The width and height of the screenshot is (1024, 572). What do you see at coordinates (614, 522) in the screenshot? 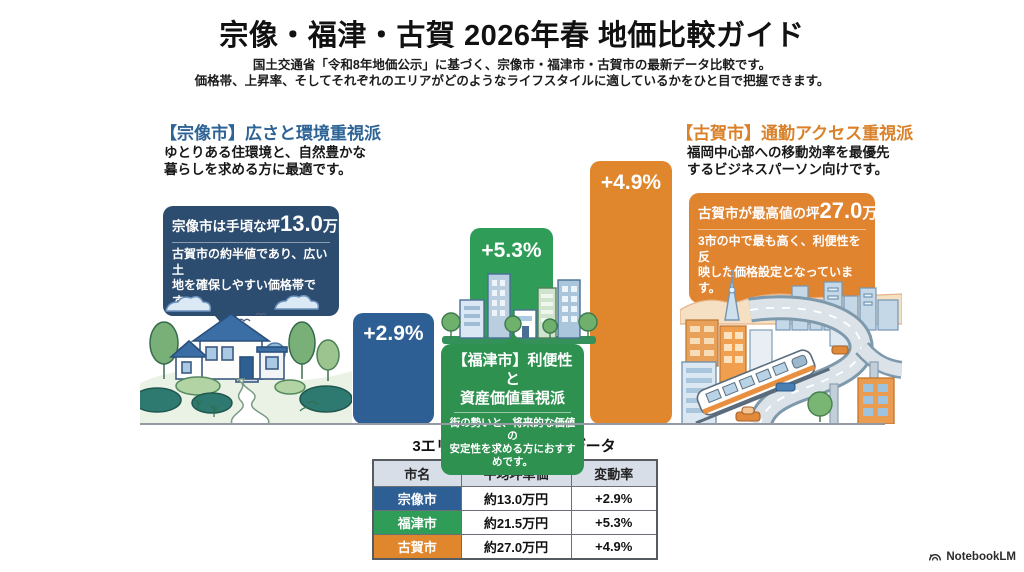
I see `change-cell: +5.3%` at bounding box center [614, 522].